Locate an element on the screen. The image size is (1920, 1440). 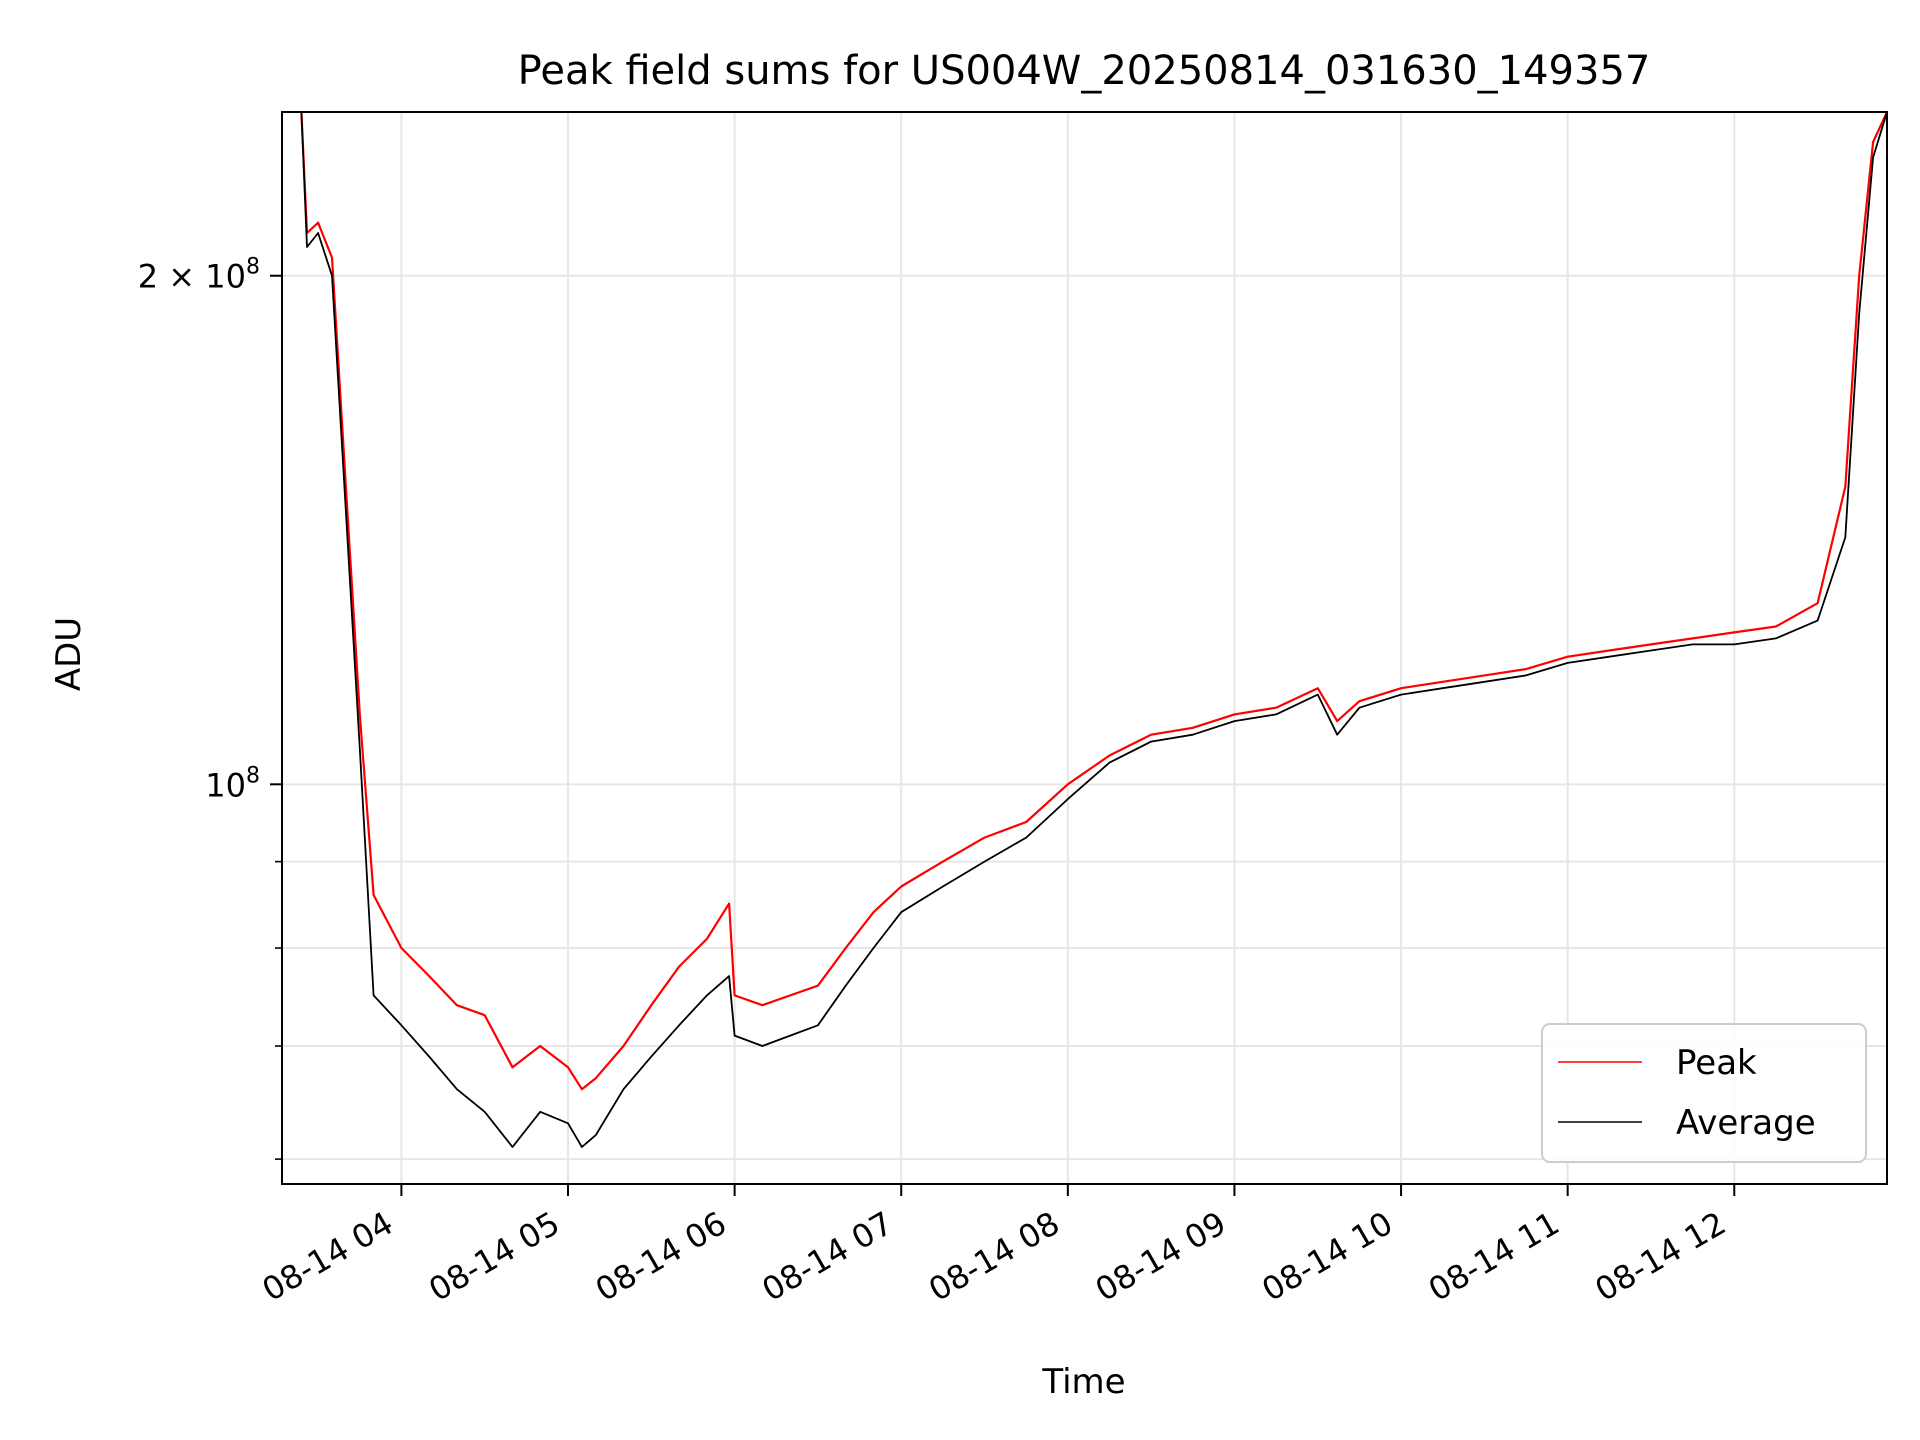
y-tick-label: 2 × 108 is located at coordinates (199, 275).